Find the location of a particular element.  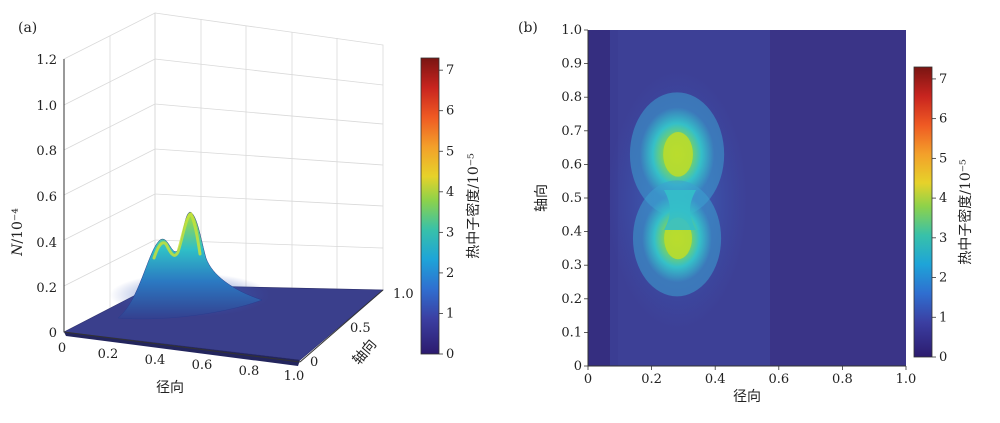

panel-a-label: (a) is located at coordinates (27, 28).